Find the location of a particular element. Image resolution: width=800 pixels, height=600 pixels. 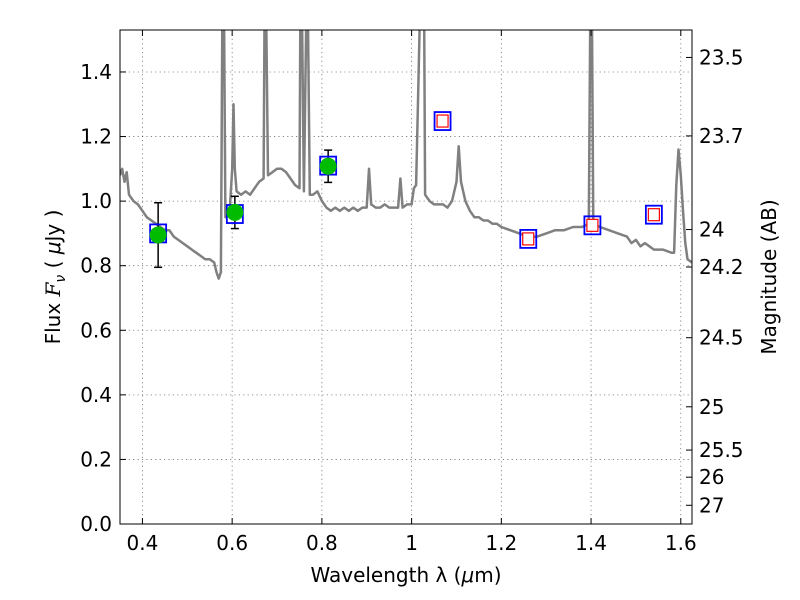

y2-tick-label: 24 is located at coordinates (711, 230).